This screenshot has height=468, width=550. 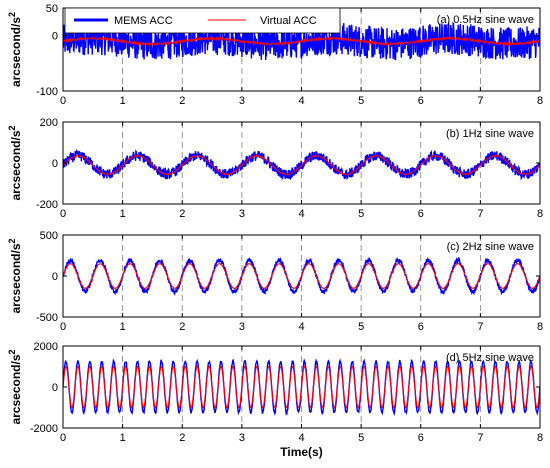 I want to click on panel-annotation: (d) 5Hz sine wave, so click(x=490, y=358).